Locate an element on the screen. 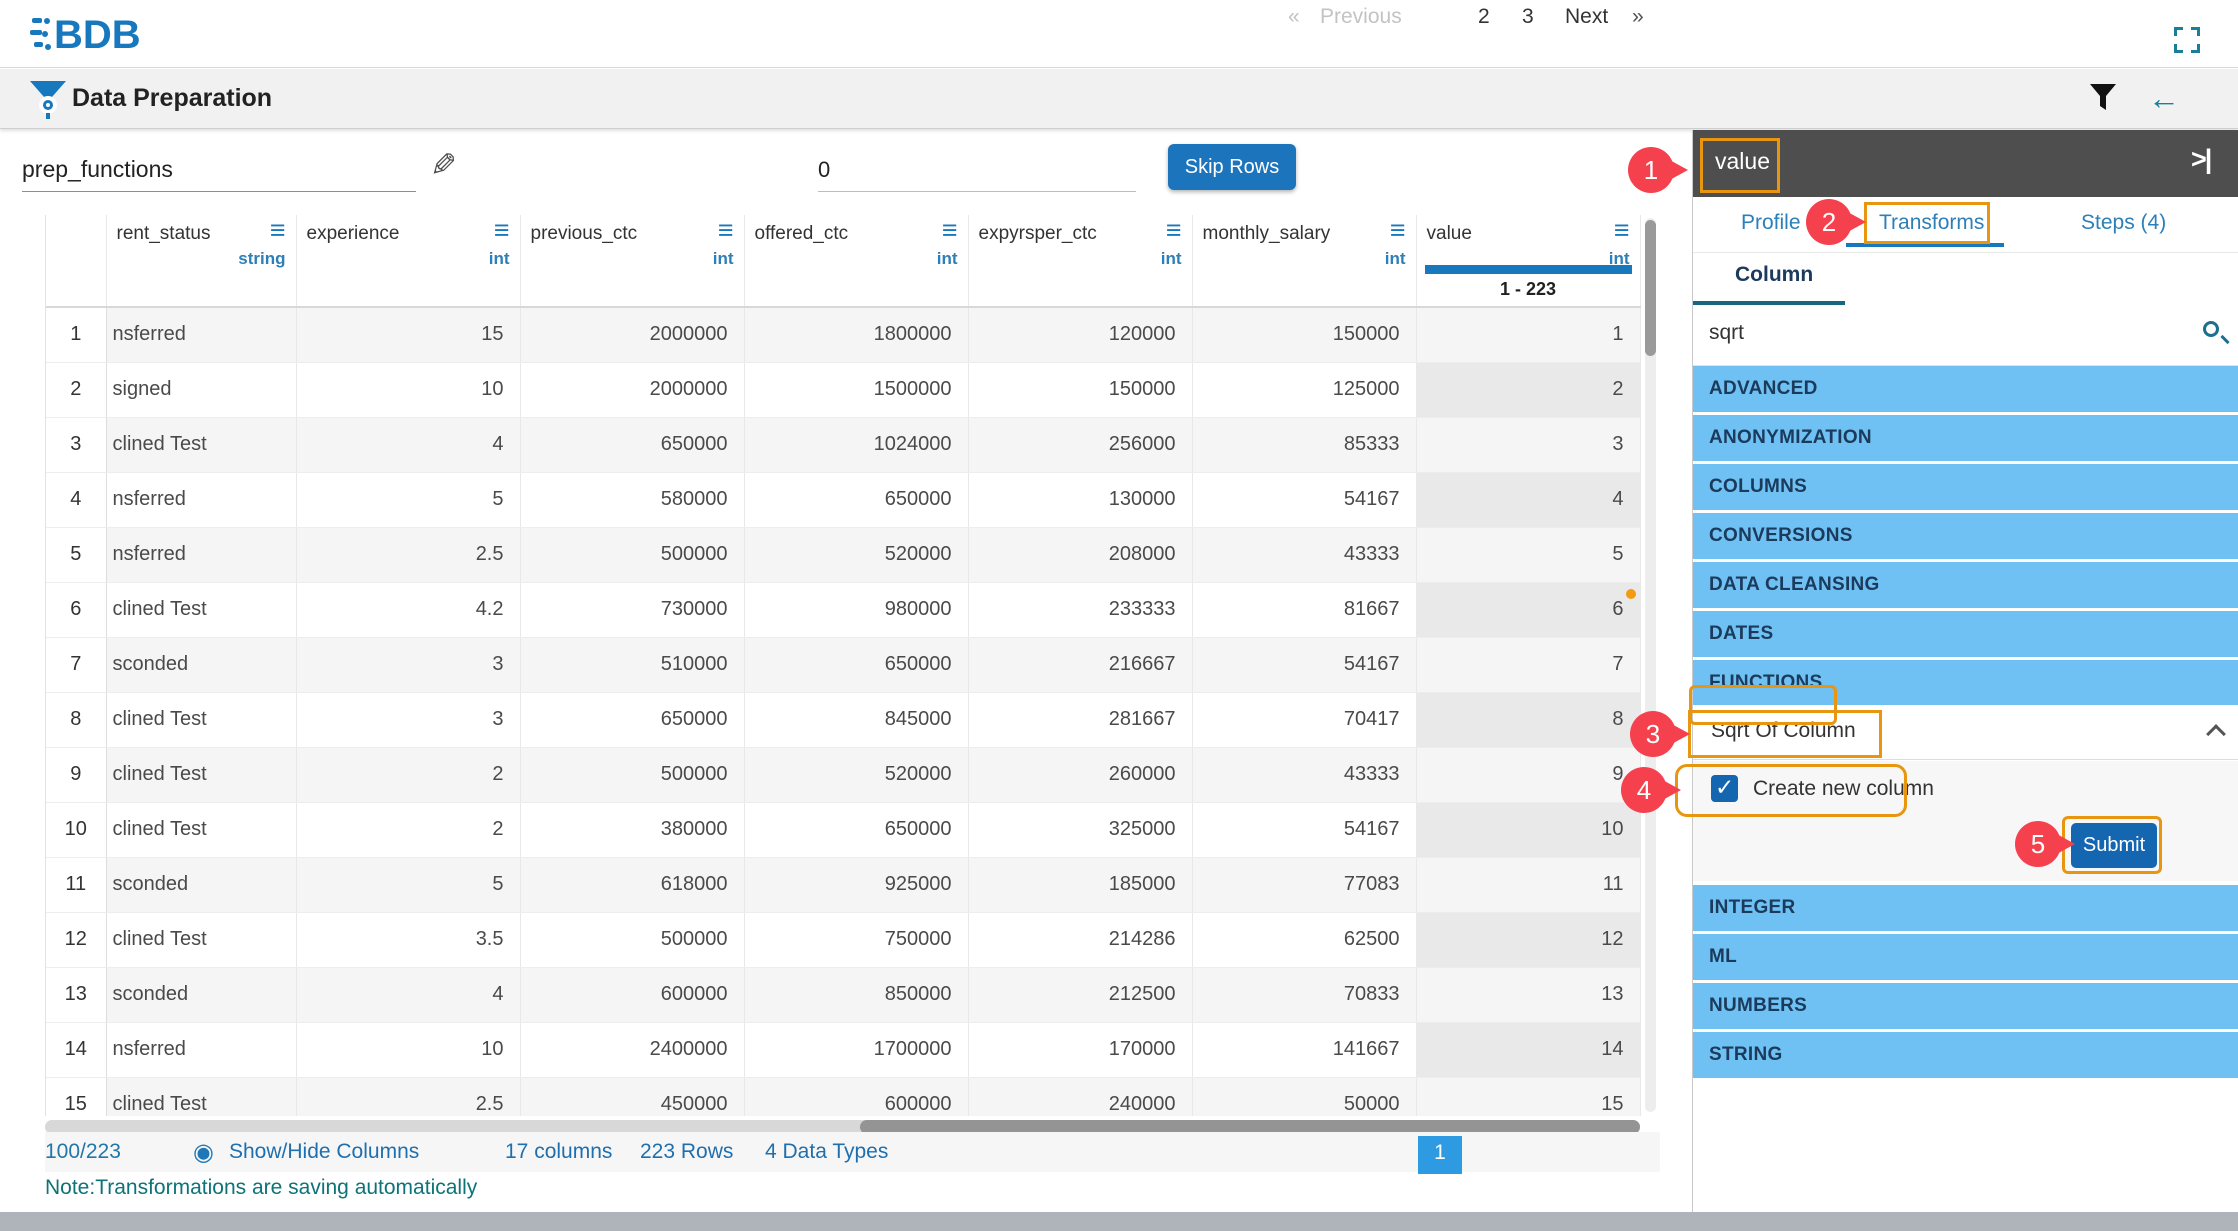 This screenshot has width=2238, height=1231. table-cell: clined Test is located at coordinates (201, 830).